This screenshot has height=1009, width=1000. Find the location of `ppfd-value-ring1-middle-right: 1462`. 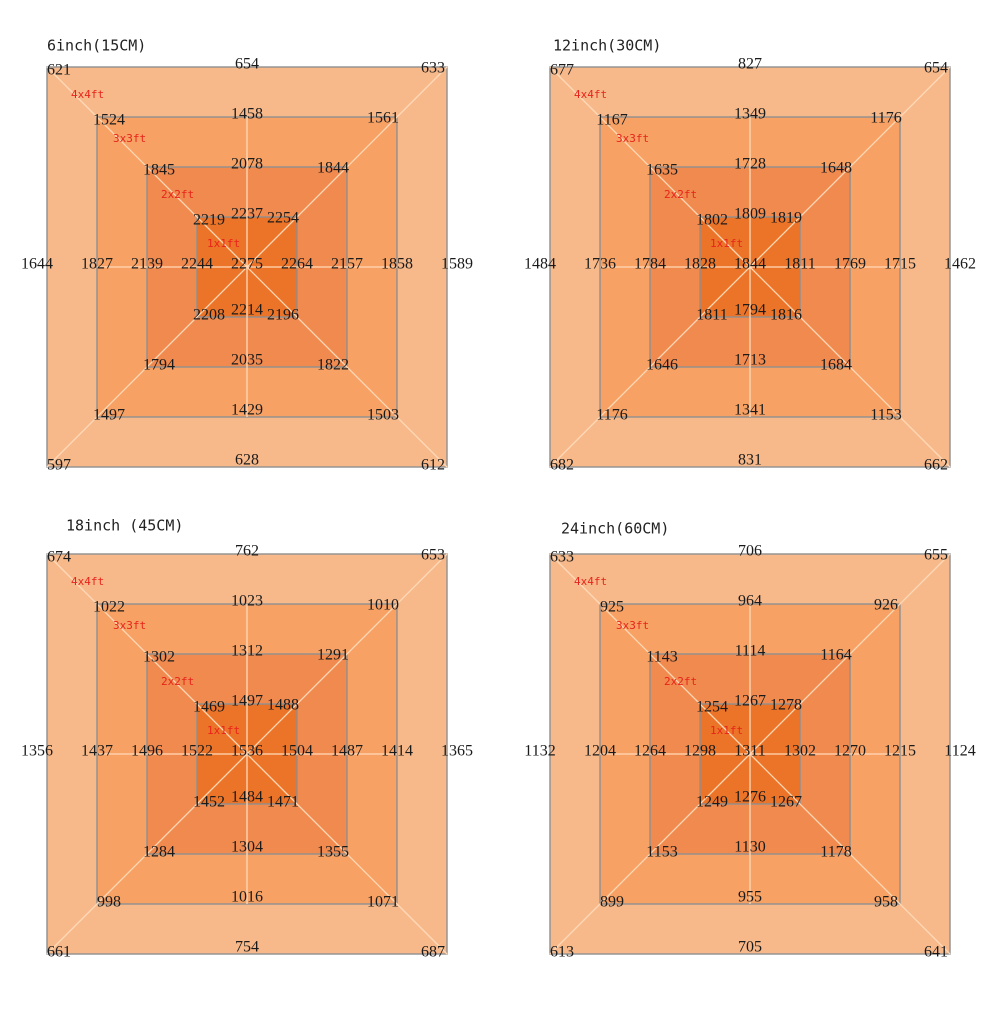

ppfd-value-ring1-middle-right: 1462 is located at coordinates (960, 264).